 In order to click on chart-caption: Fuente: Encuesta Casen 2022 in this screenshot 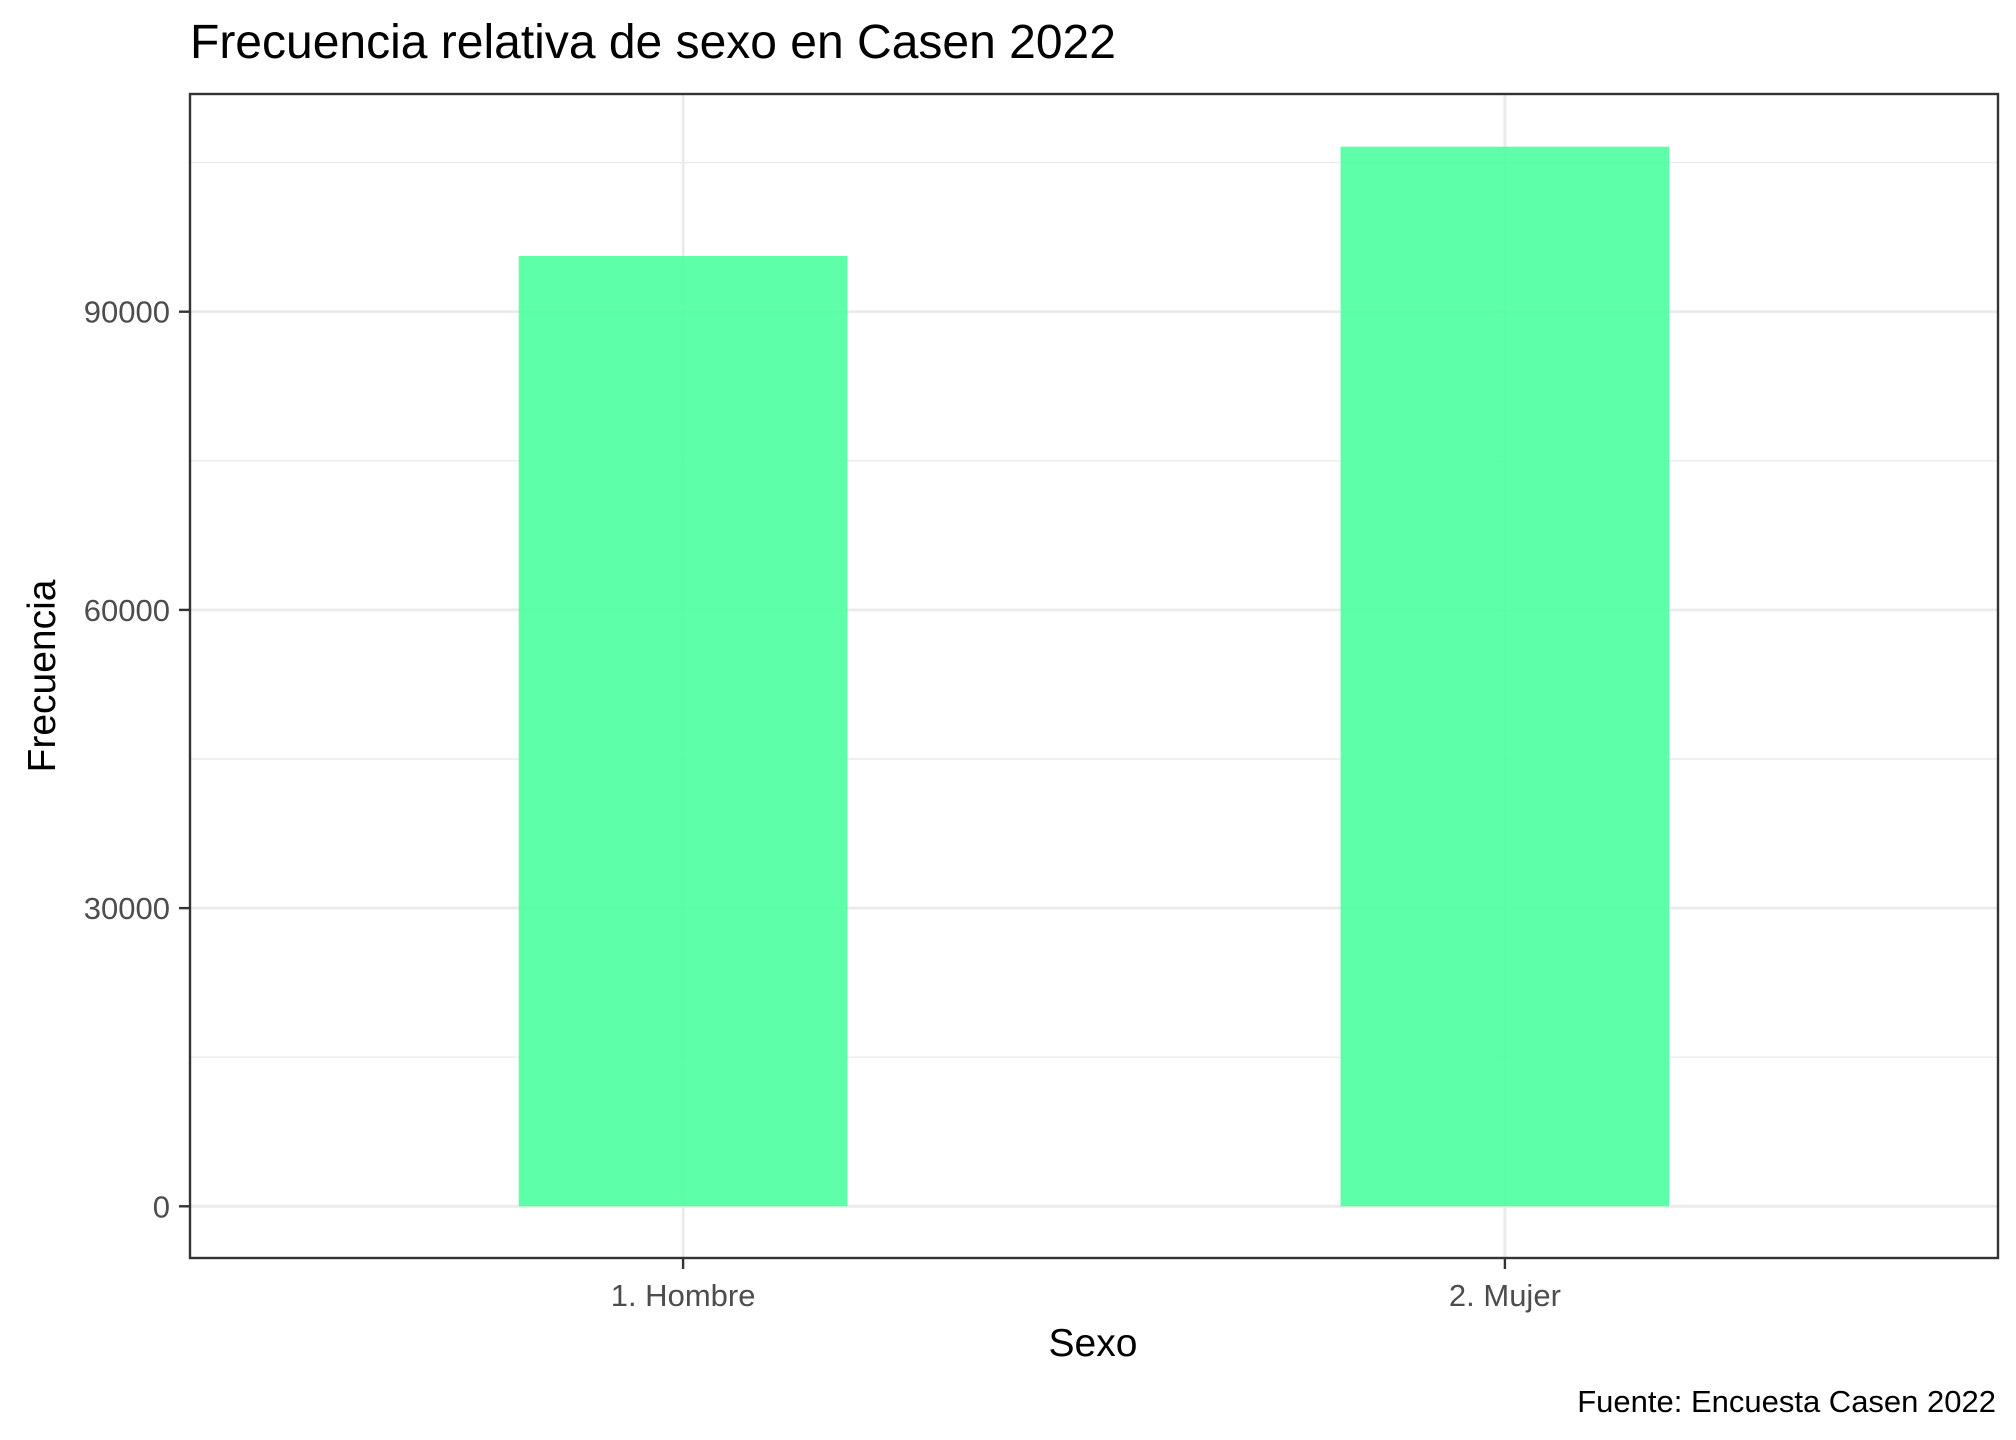, I will do `click(1786, 1401)`.